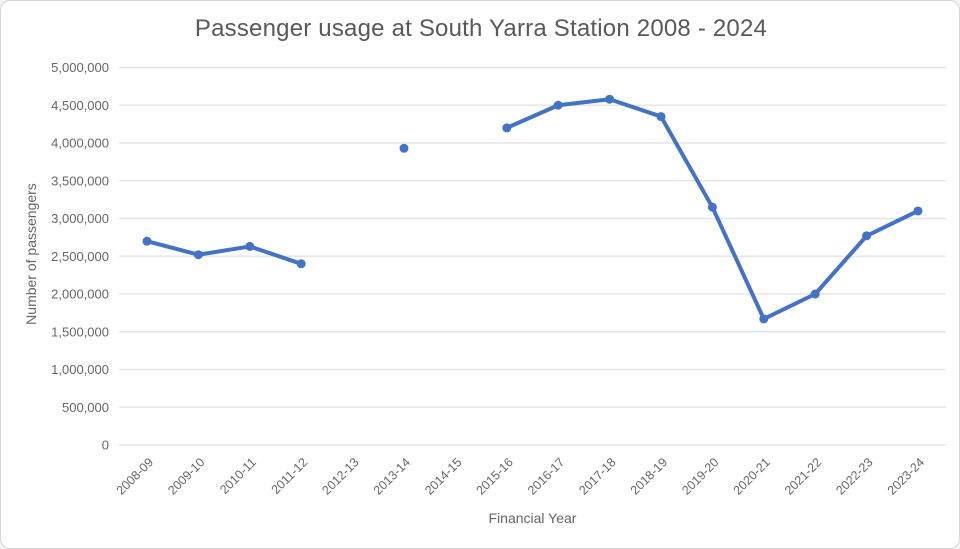  What do you see at coordinates (105, 445) in the screenshot?
I see `y-axis-tick-label: 0` at bounding box center [105, 445].